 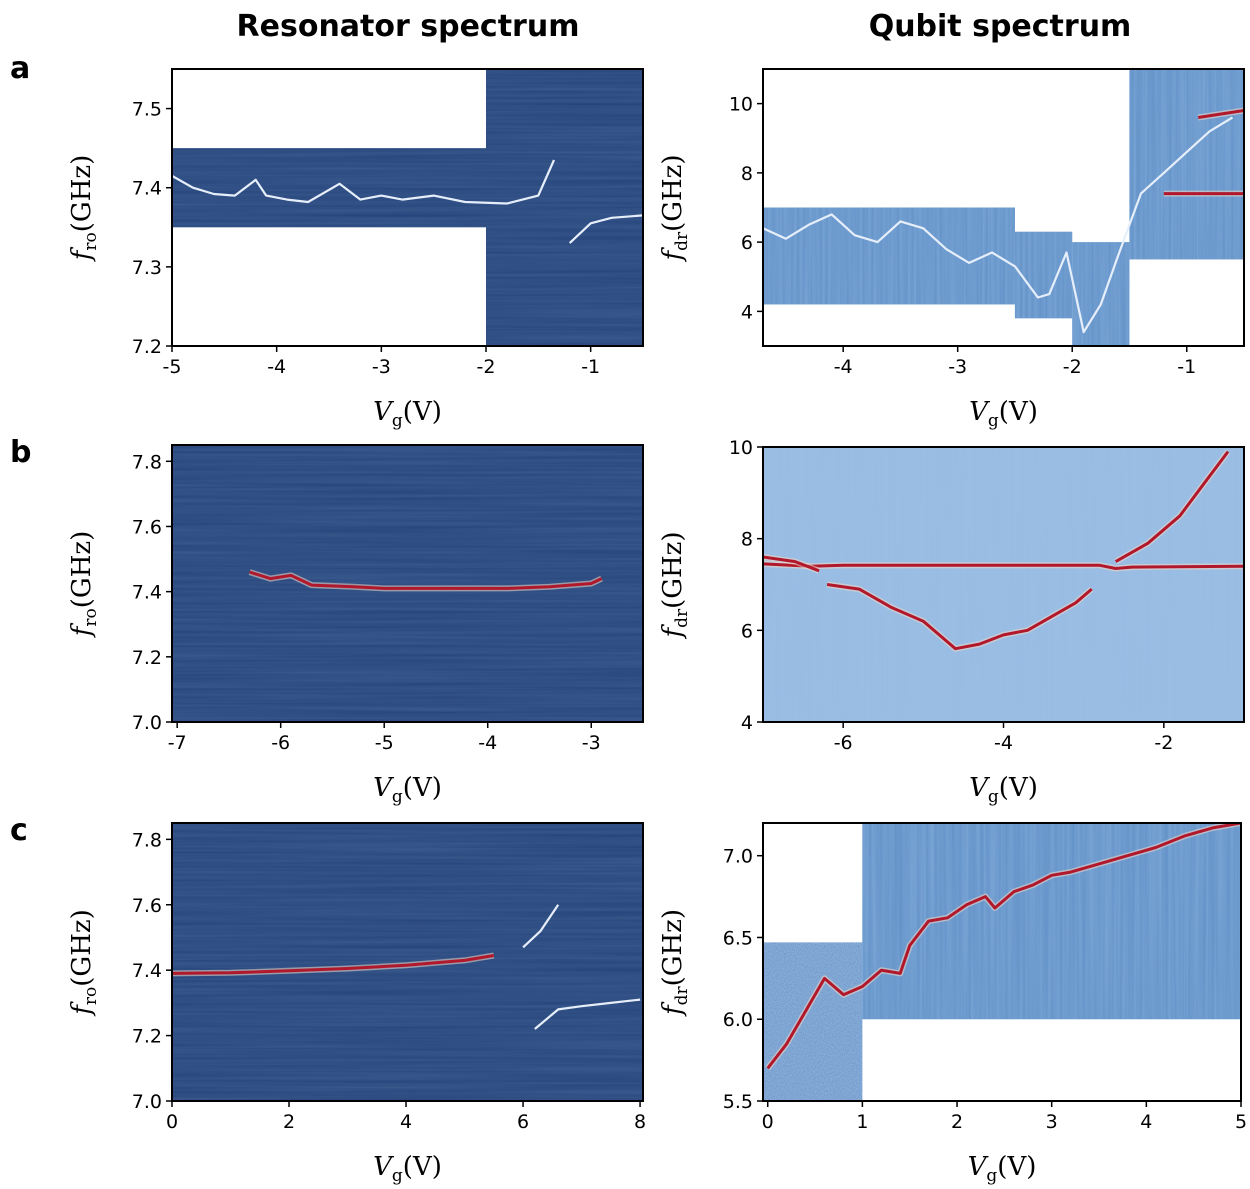 What do you see at coordinates (172, 1122) in the screenshot?
I see `x-tick-label: 0` at bounding box center [172, 1122].